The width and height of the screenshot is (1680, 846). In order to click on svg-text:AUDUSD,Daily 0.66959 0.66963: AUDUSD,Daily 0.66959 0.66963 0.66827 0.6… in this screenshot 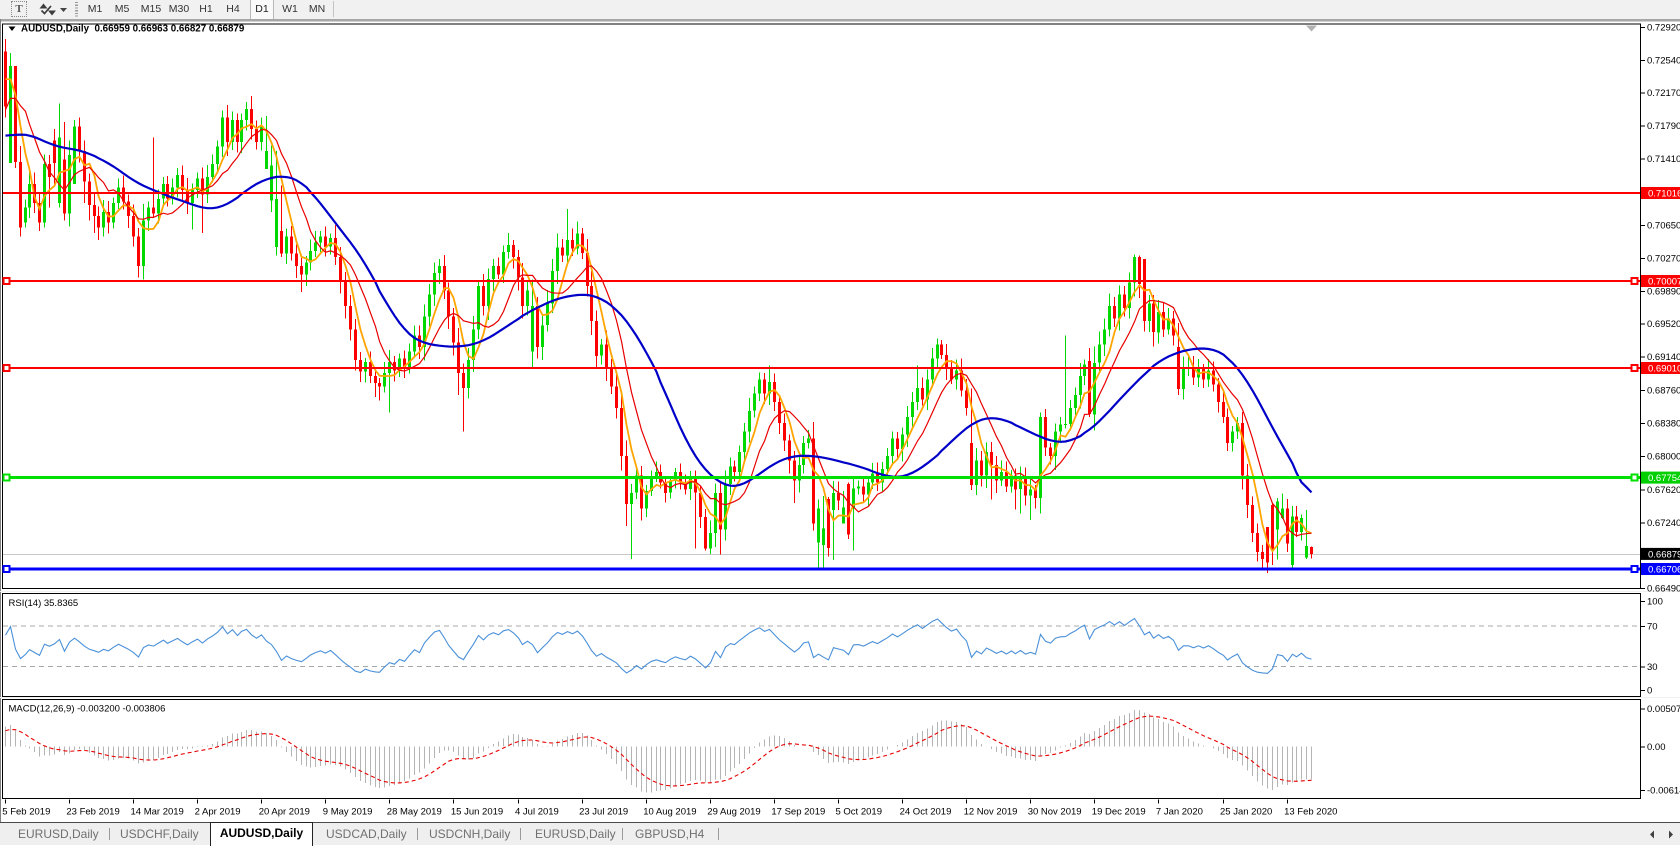, I will do `click(133, 29)`.